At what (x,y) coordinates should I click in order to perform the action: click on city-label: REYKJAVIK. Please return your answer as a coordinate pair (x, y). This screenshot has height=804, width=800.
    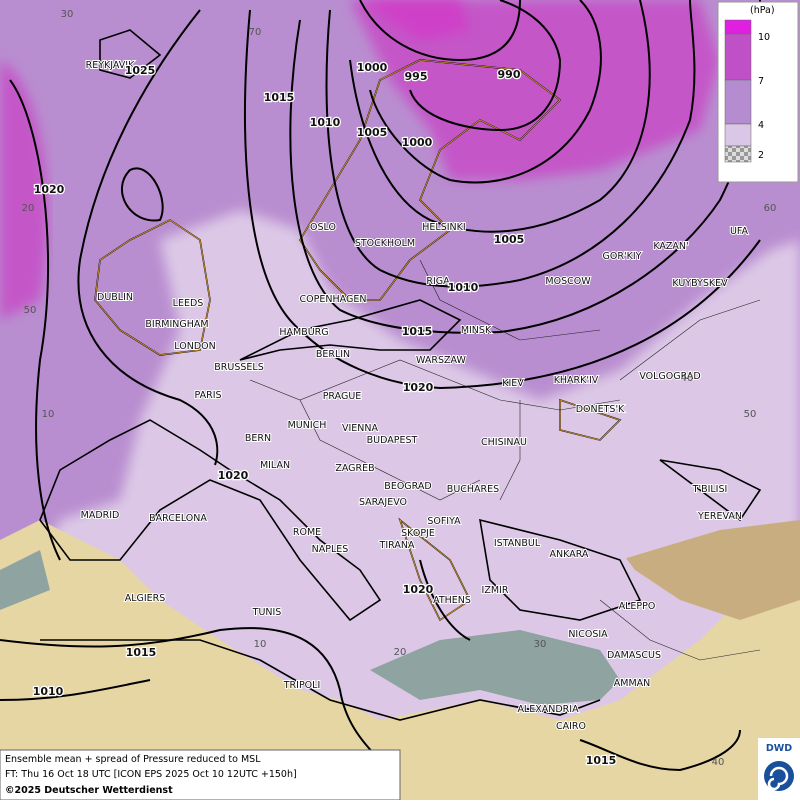
    Looking at the image, I should click on (110, 65).